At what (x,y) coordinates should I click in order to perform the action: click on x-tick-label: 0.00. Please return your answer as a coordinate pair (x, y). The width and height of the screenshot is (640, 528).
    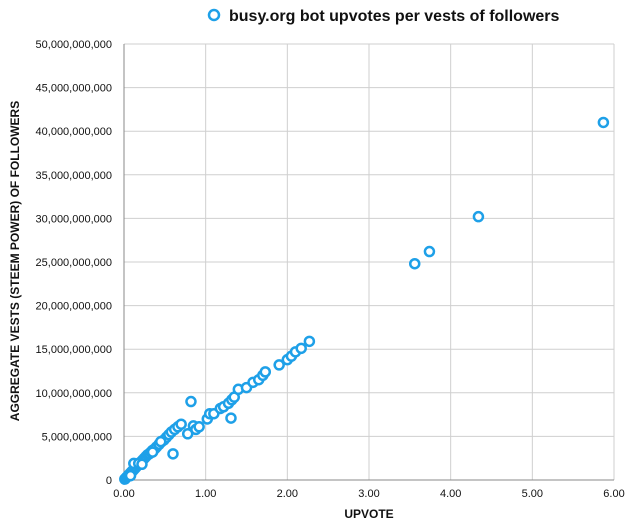
    Looking at the image, I should click on (123, 494).